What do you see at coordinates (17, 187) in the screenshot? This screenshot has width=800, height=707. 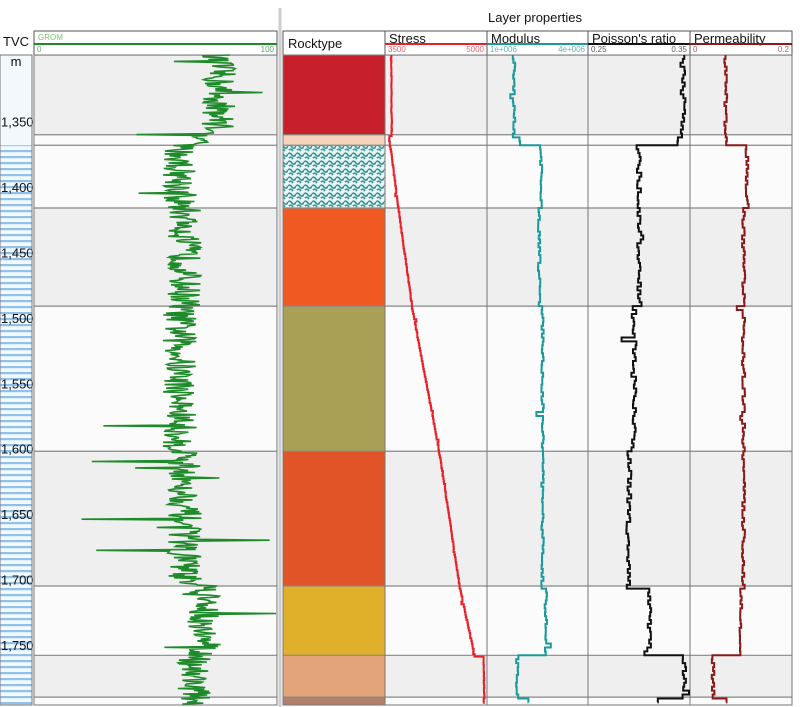 I see `depth-tick-label: 1,400` at bounding box center [17, 187].